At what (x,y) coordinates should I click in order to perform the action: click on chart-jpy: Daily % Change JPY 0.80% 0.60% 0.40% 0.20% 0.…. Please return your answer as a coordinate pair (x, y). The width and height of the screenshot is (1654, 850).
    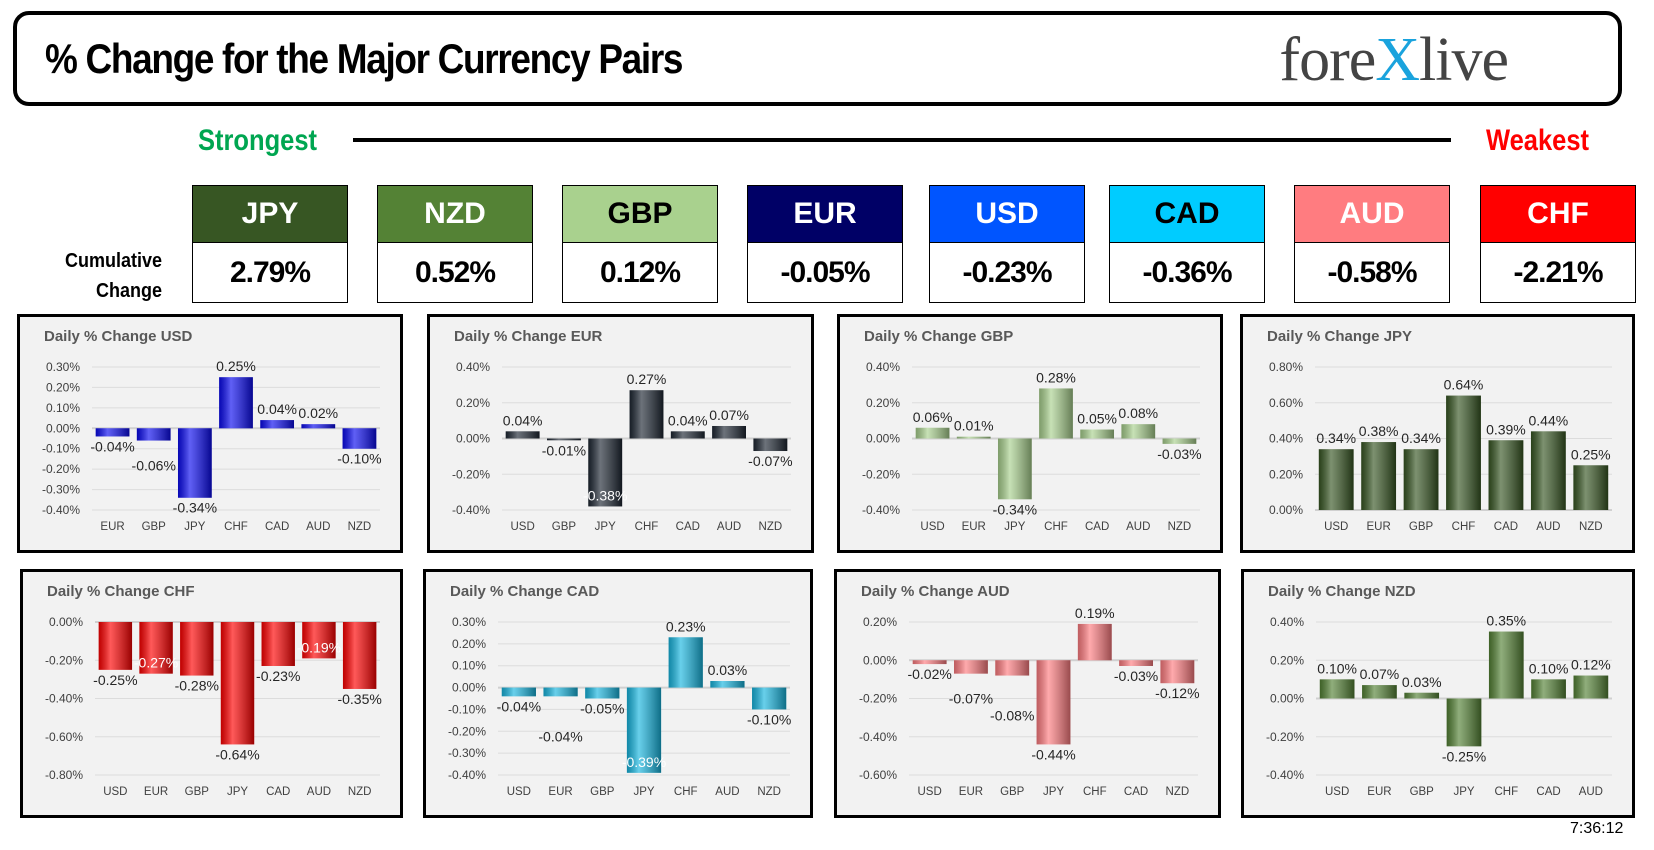
    Looking at the image, I should click on (1437, 433).